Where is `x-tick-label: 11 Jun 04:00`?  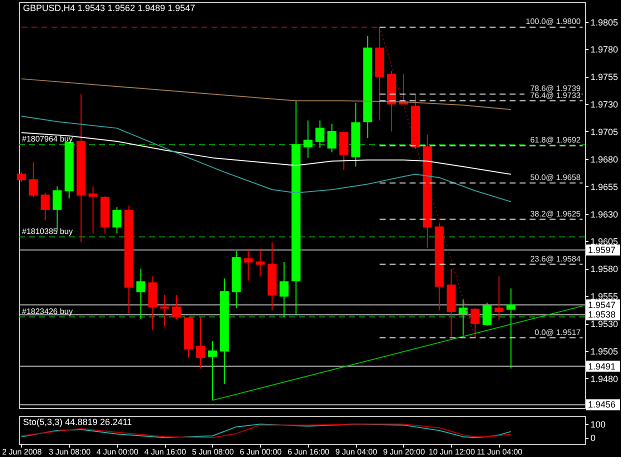
x-tick-label: 11 Jun 04:00 is located at coordinates (499, 452).